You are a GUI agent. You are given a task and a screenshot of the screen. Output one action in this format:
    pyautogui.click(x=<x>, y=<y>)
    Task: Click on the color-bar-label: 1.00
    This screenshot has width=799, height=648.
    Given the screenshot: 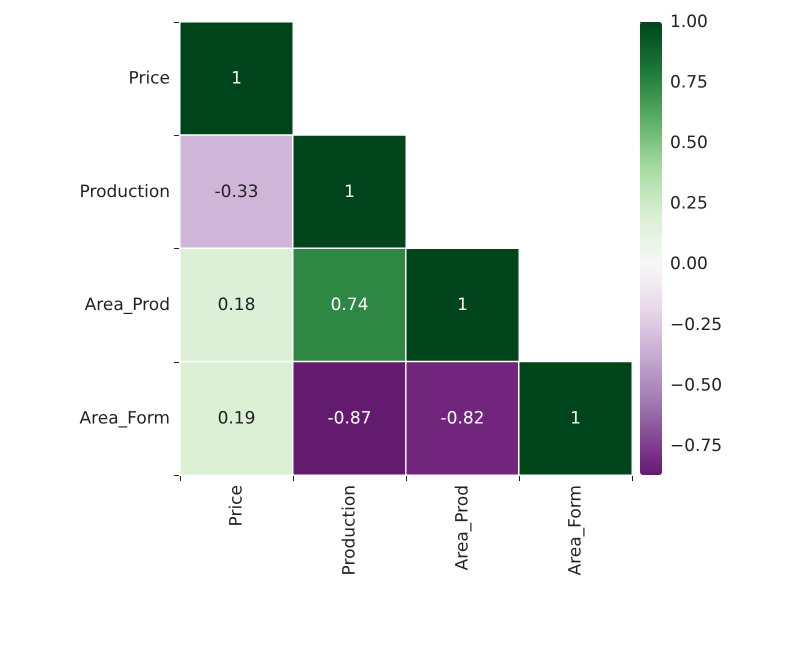 What is the action you would take?
    pyautogui.click(x=689, y=22)
    